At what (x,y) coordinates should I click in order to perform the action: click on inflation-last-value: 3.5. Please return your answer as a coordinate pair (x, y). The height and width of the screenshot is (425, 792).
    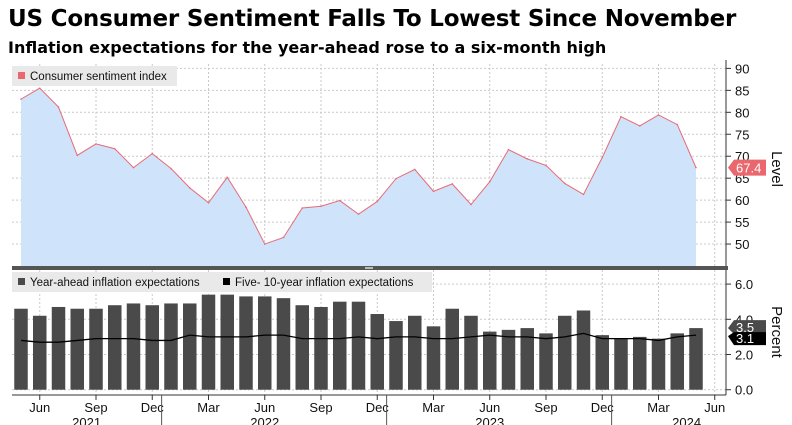
    Looking at the image, I should click on (745, 327).